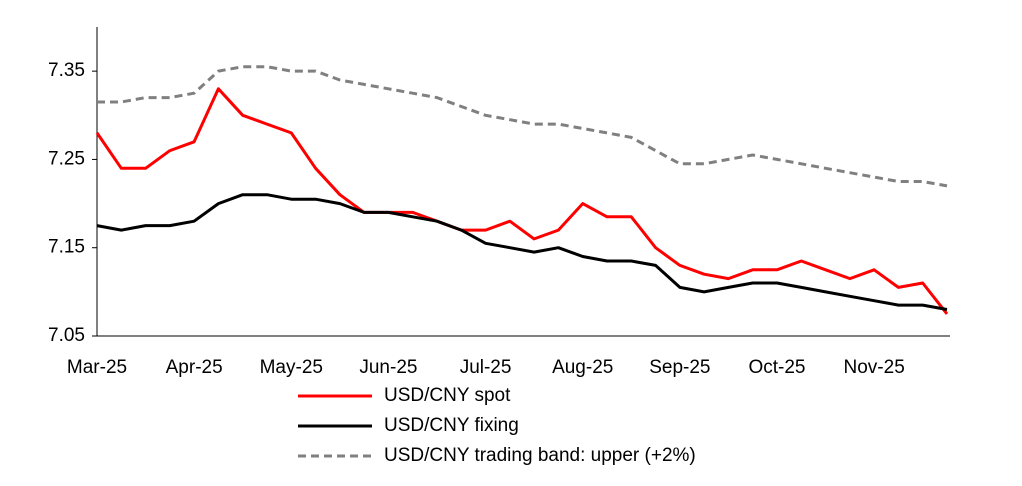 This screenshot has width=1022, height=486. What do you see at coordinates (291, 367) in the screenshot?
I see `x-tick-label: May-25` at bounding box center [291, 367].